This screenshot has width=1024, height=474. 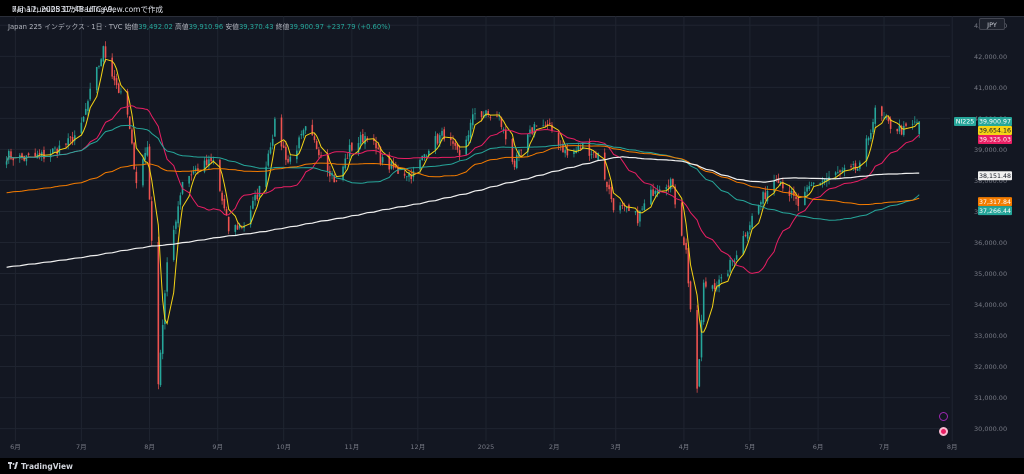 I want to click on x-tick-label: 12月, so click(x=417, y=447).